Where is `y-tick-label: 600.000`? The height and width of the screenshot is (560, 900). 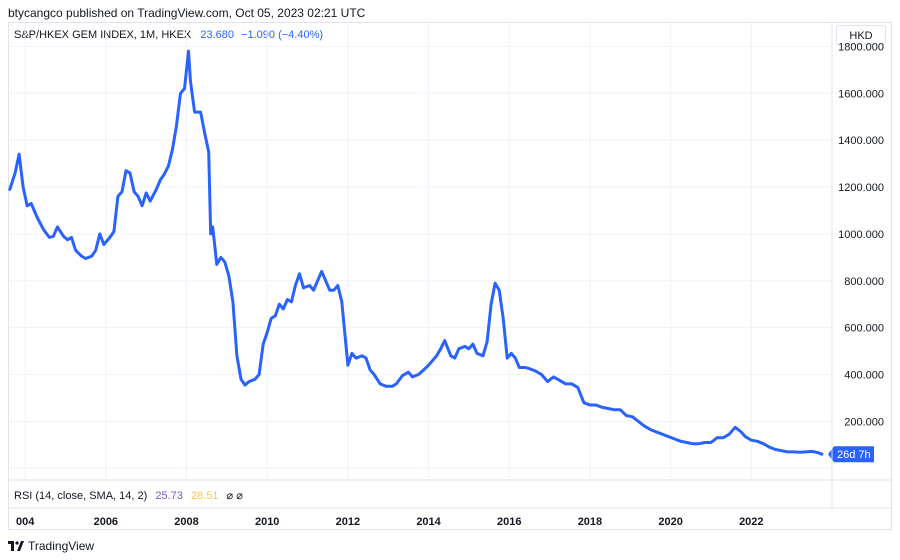
y-tick-label: 600.000 is located at coordinates (864, 329).